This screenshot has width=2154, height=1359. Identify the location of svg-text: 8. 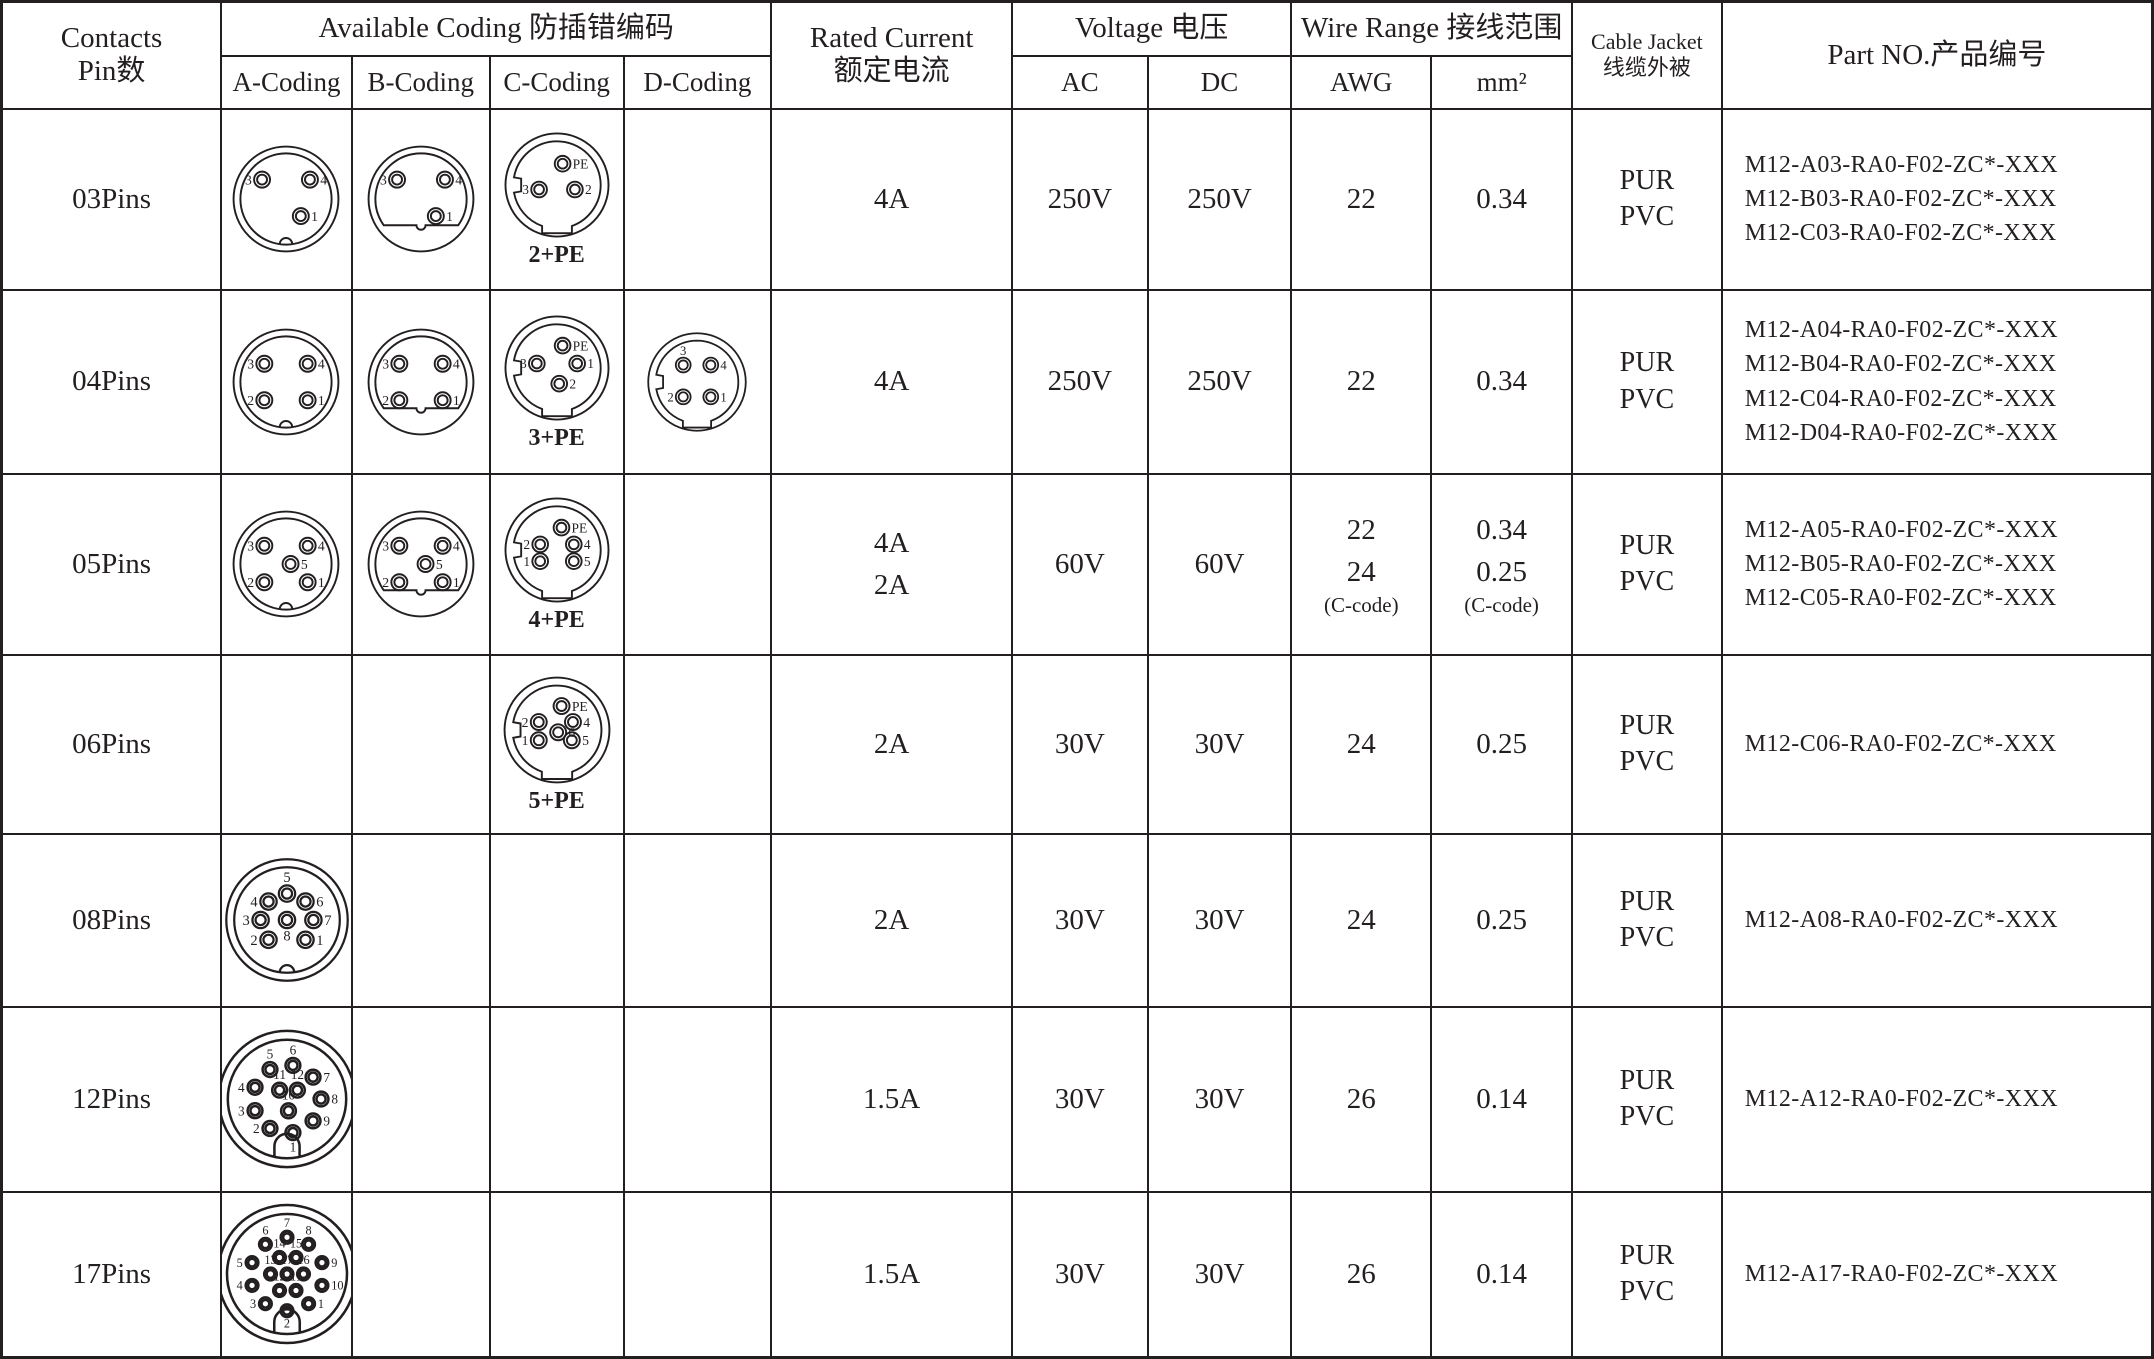
(334, 1099).